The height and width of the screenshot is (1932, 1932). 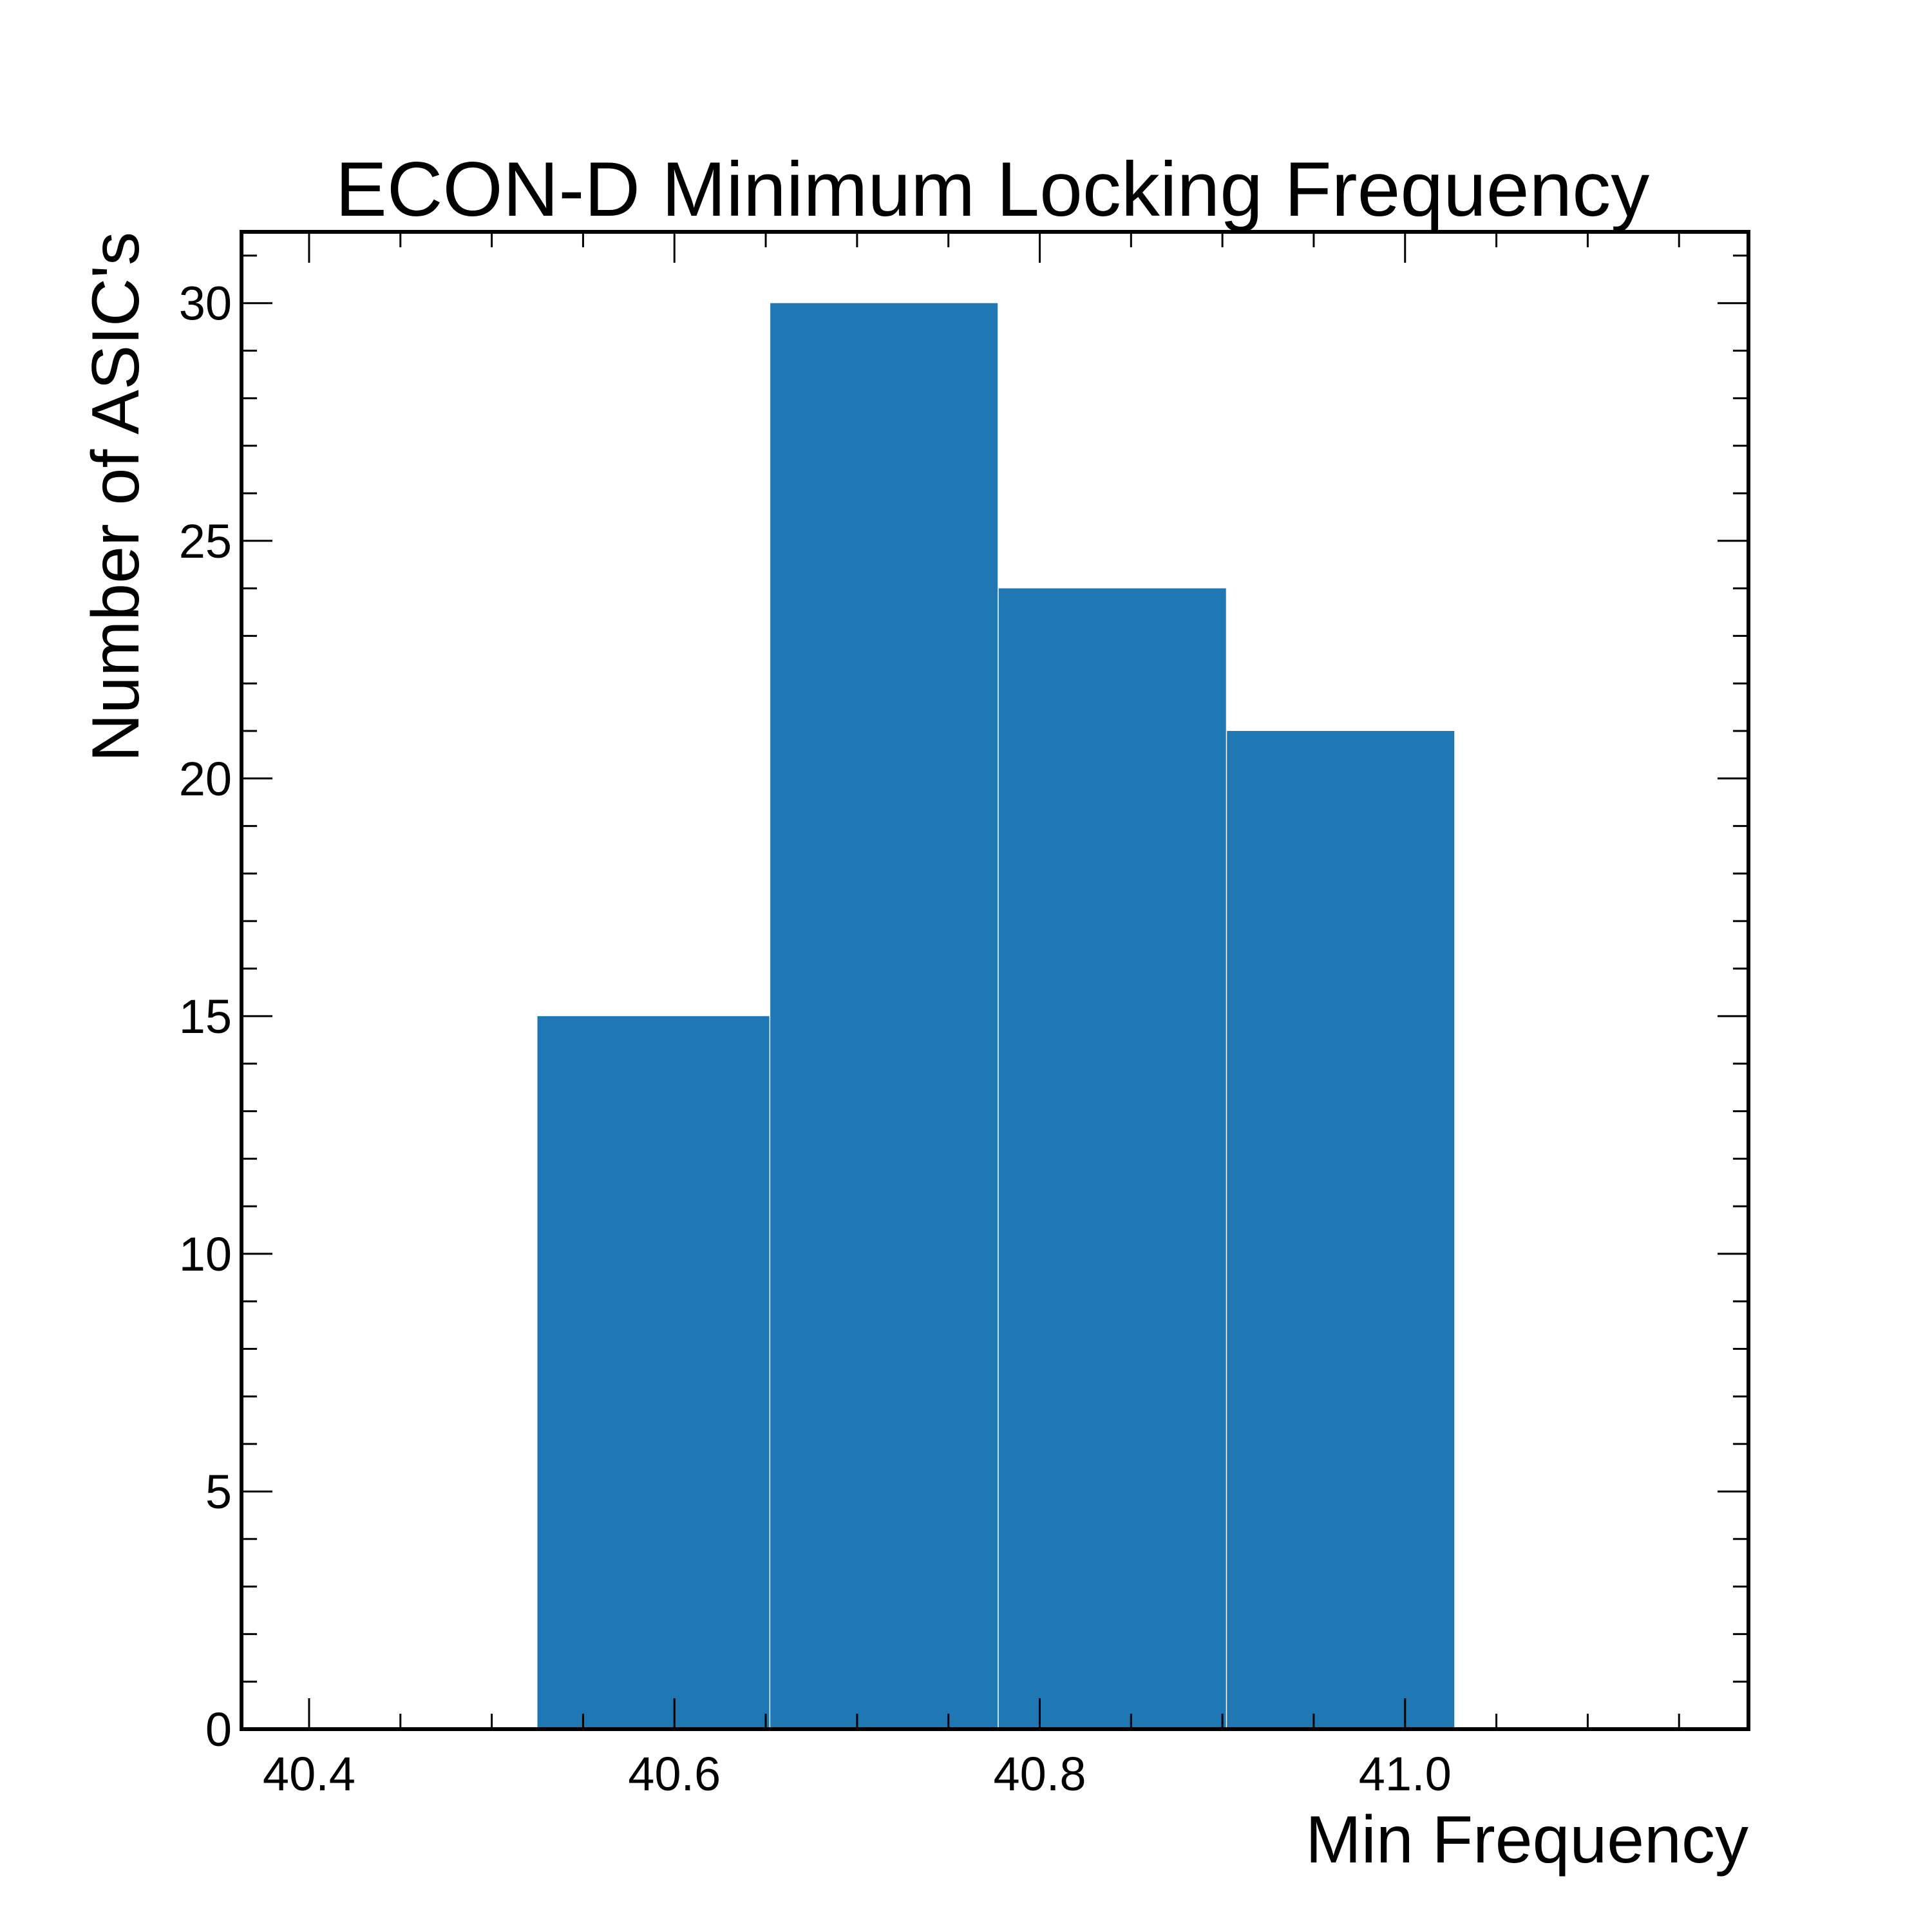 What do you see at coordinates (1405, 1774) in the screenshot?
I see `x-tick-label: 41.0` at bounding box center [1405, 1774].